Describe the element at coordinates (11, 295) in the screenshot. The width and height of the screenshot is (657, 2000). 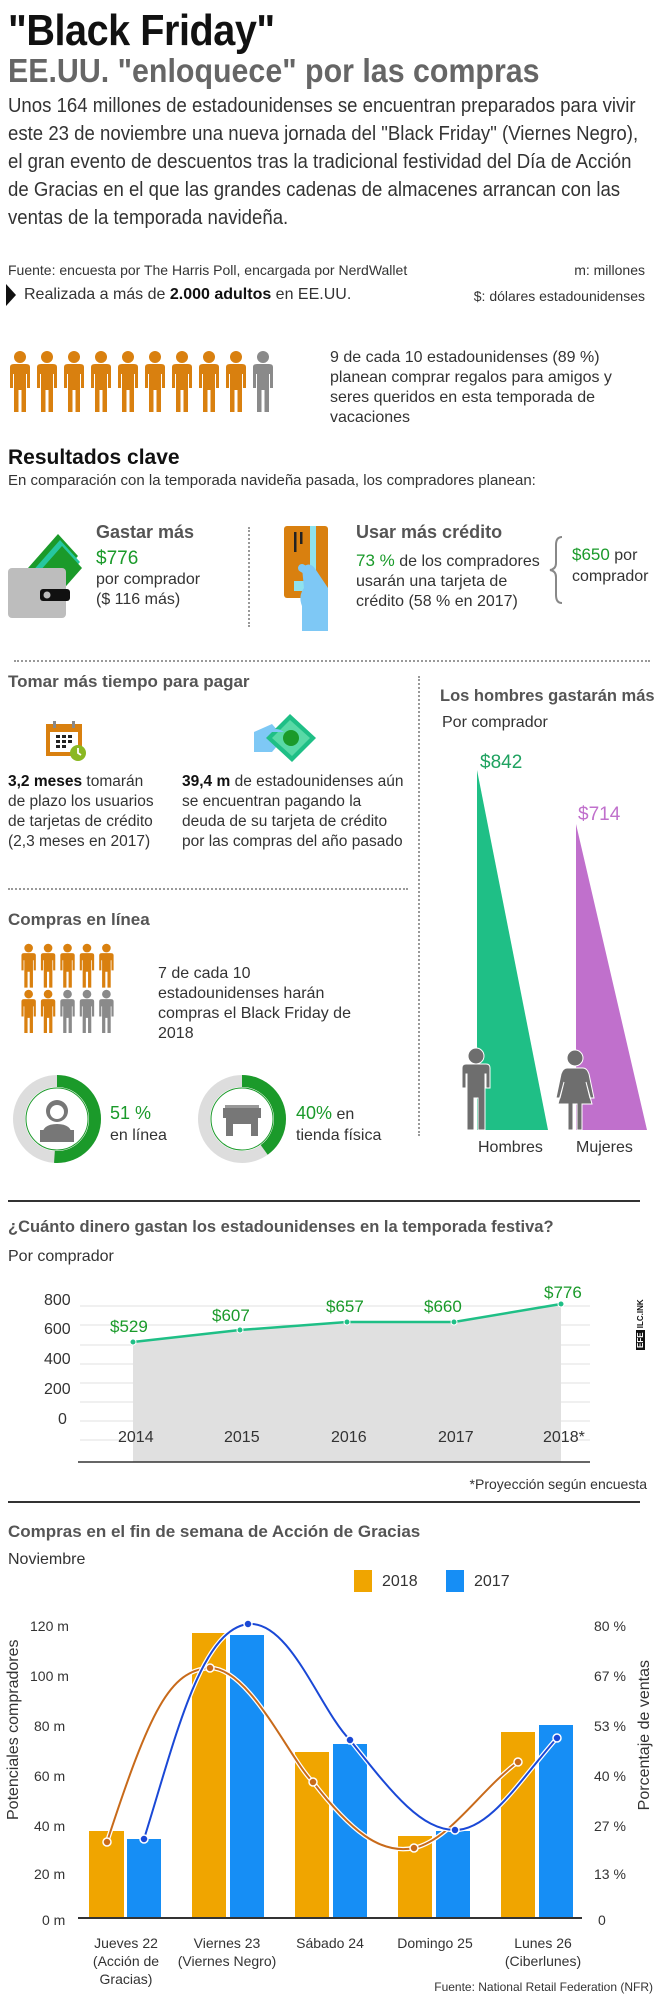
I see `triangle-bullet-icon` at that location.